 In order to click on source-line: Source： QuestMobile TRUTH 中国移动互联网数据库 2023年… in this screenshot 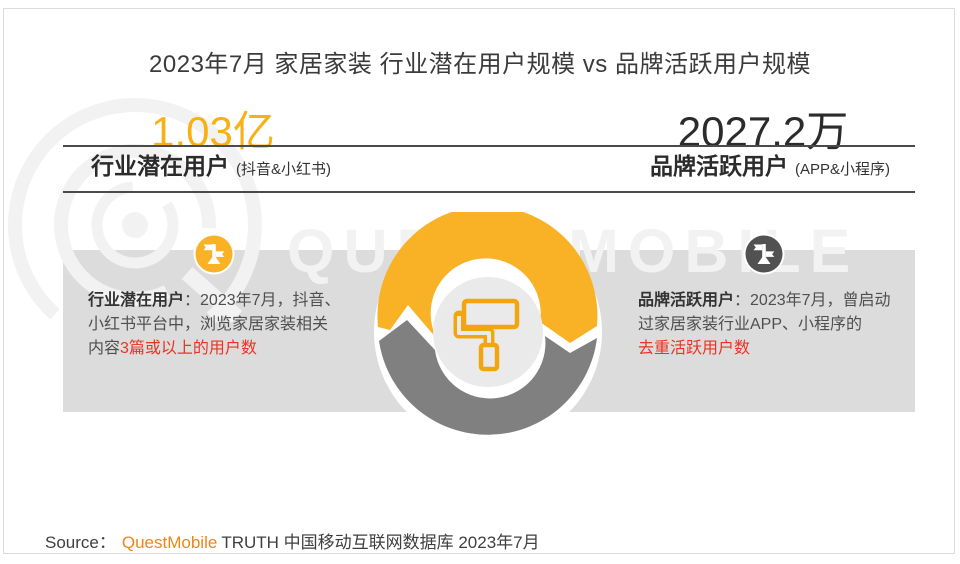, I will do `click(292, 540)`.